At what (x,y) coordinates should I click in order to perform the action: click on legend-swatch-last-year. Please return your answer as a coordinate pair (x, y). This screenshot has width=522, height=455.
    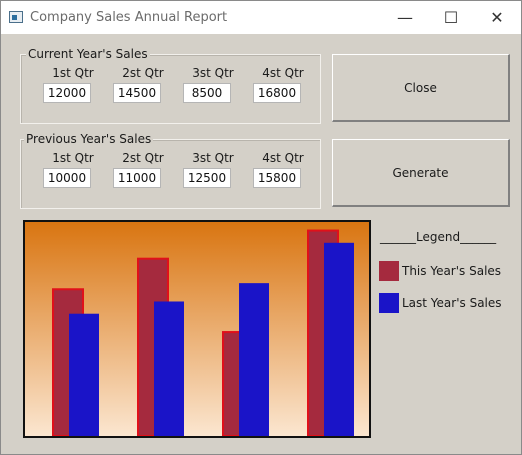
    Looking at the image, I should click on (389, 303).